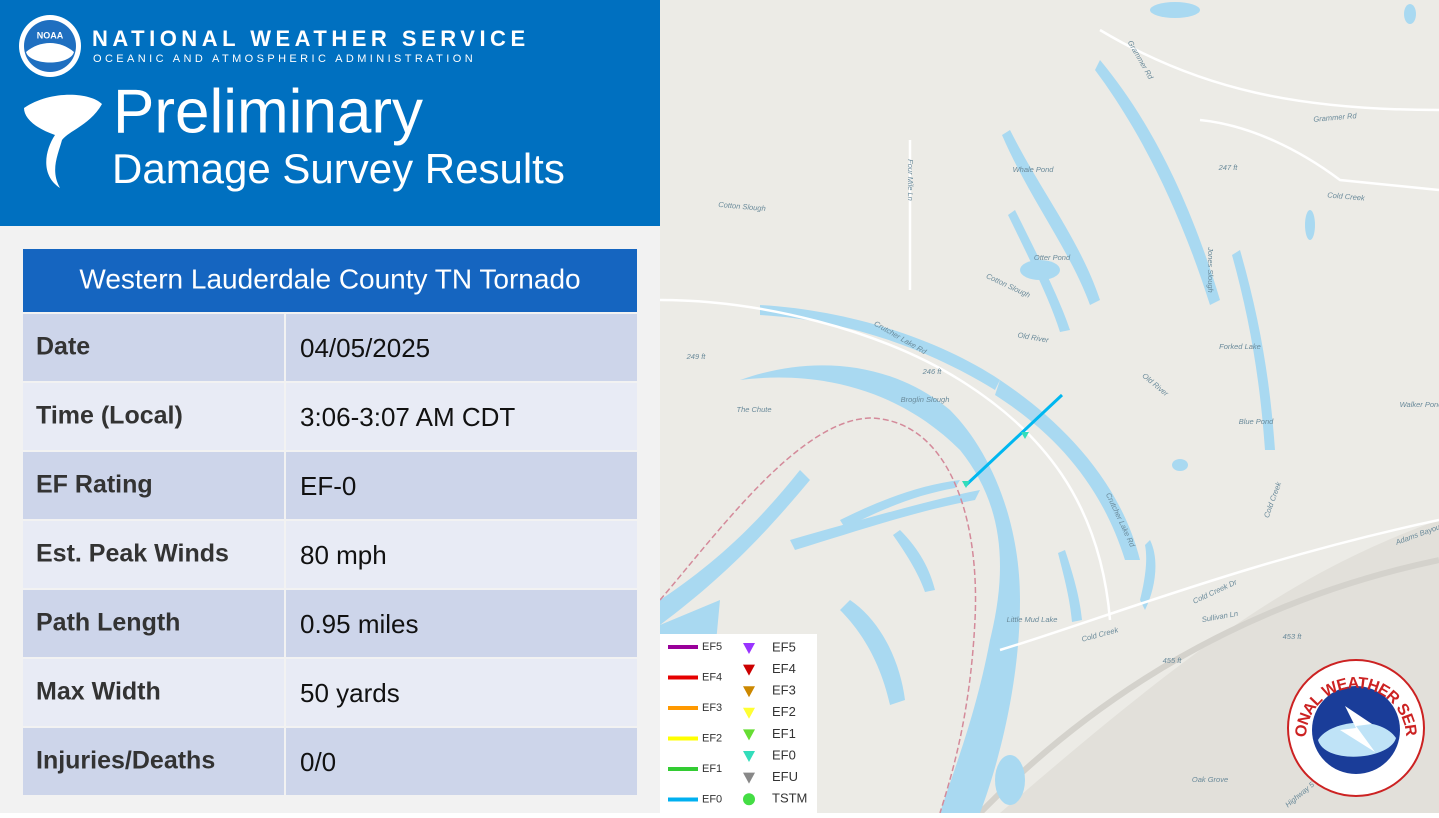 Image resolution: width=1439 pixels, height=818 pixels. I want to click on map-label: Cold Creek, so click(1346, 196).